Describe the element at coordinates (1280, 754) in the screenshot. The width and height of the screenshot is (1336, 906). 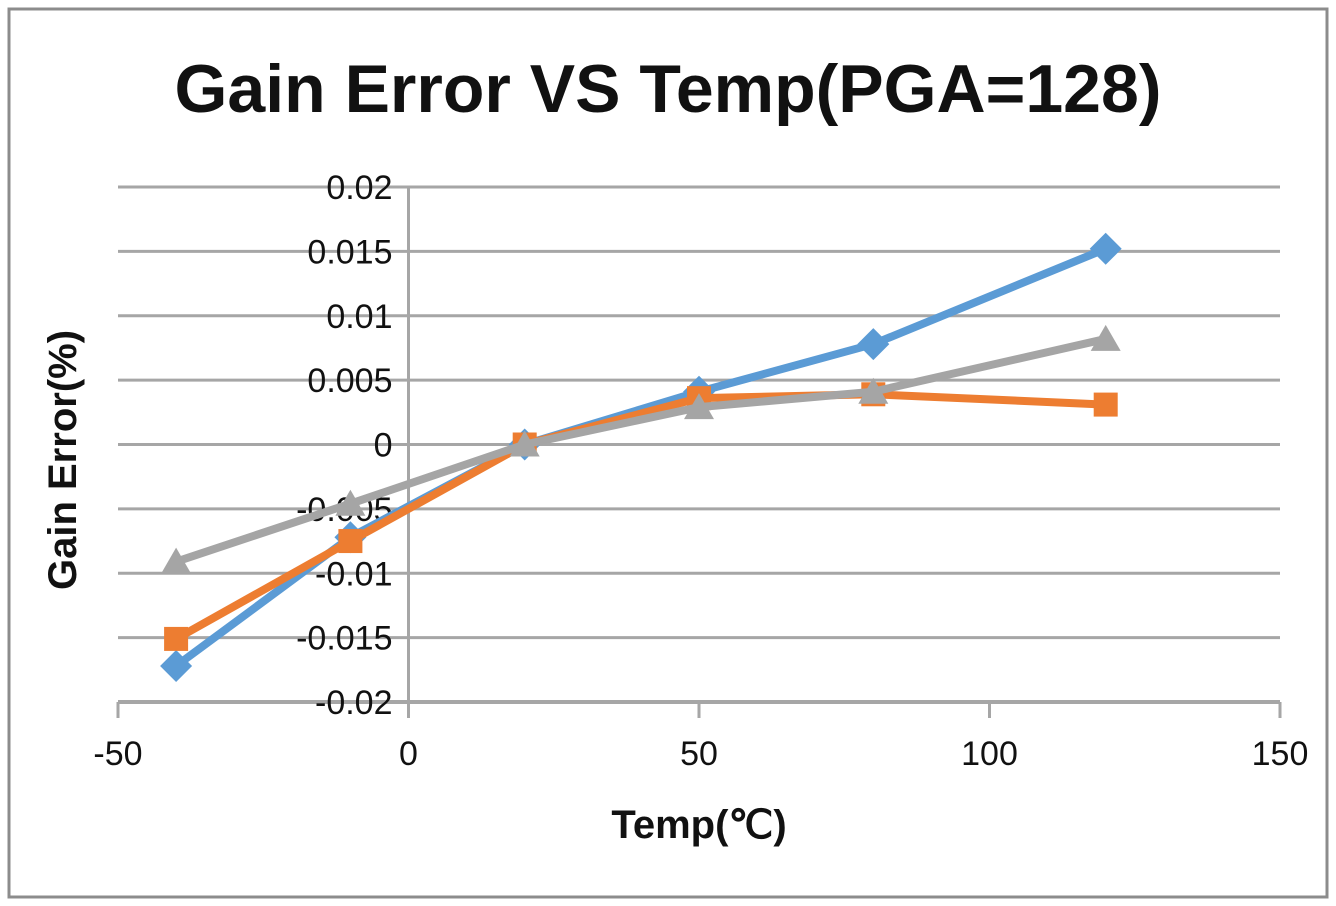
I see `x-tick-label: 150` at that location.